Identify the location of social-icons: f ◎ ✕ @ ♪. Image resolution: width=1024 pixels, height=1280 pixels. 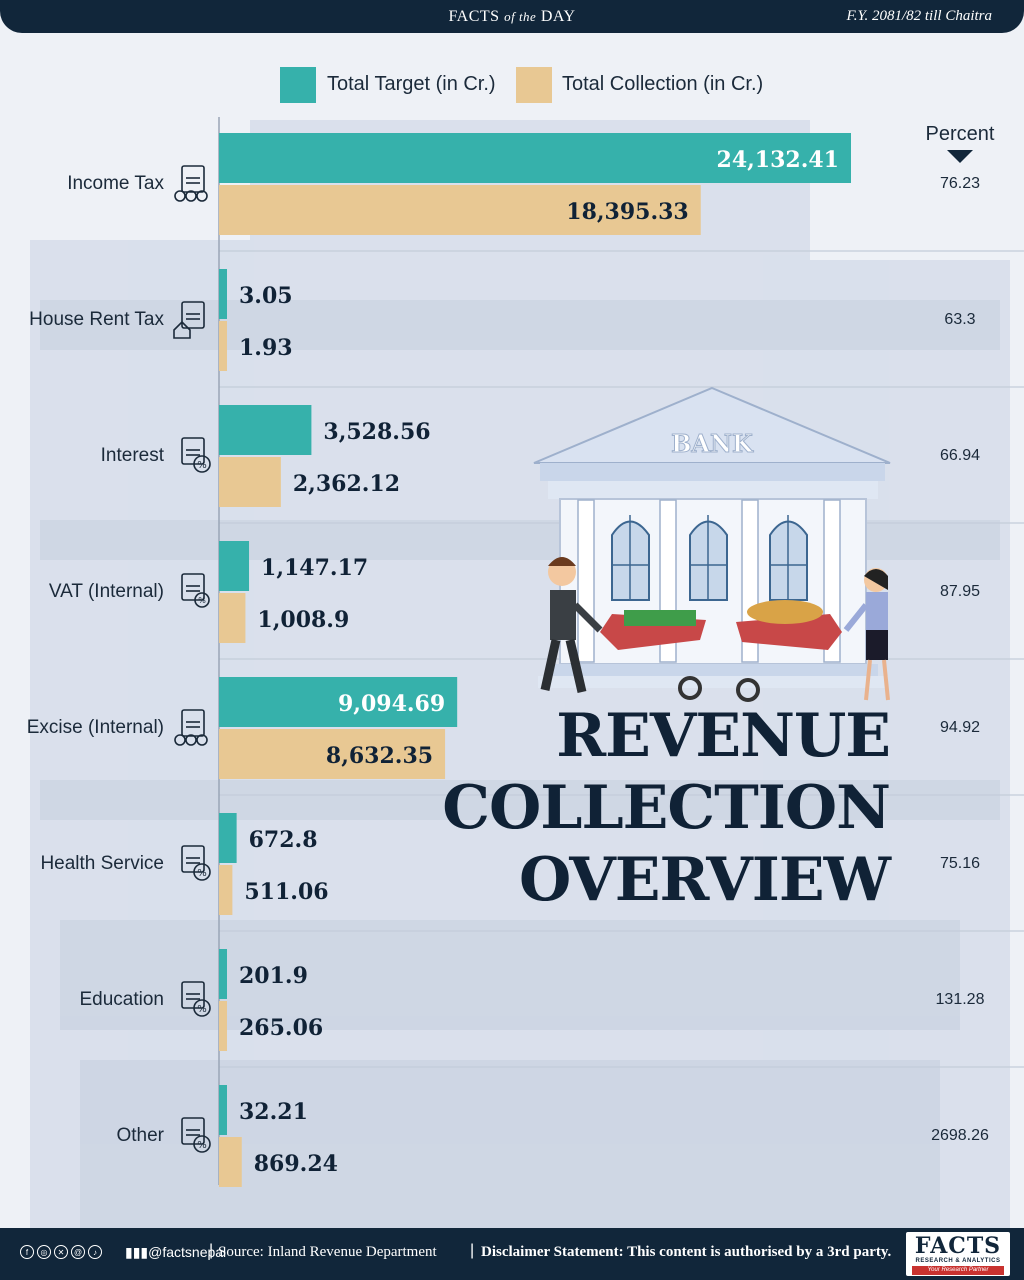
(61, 1252).